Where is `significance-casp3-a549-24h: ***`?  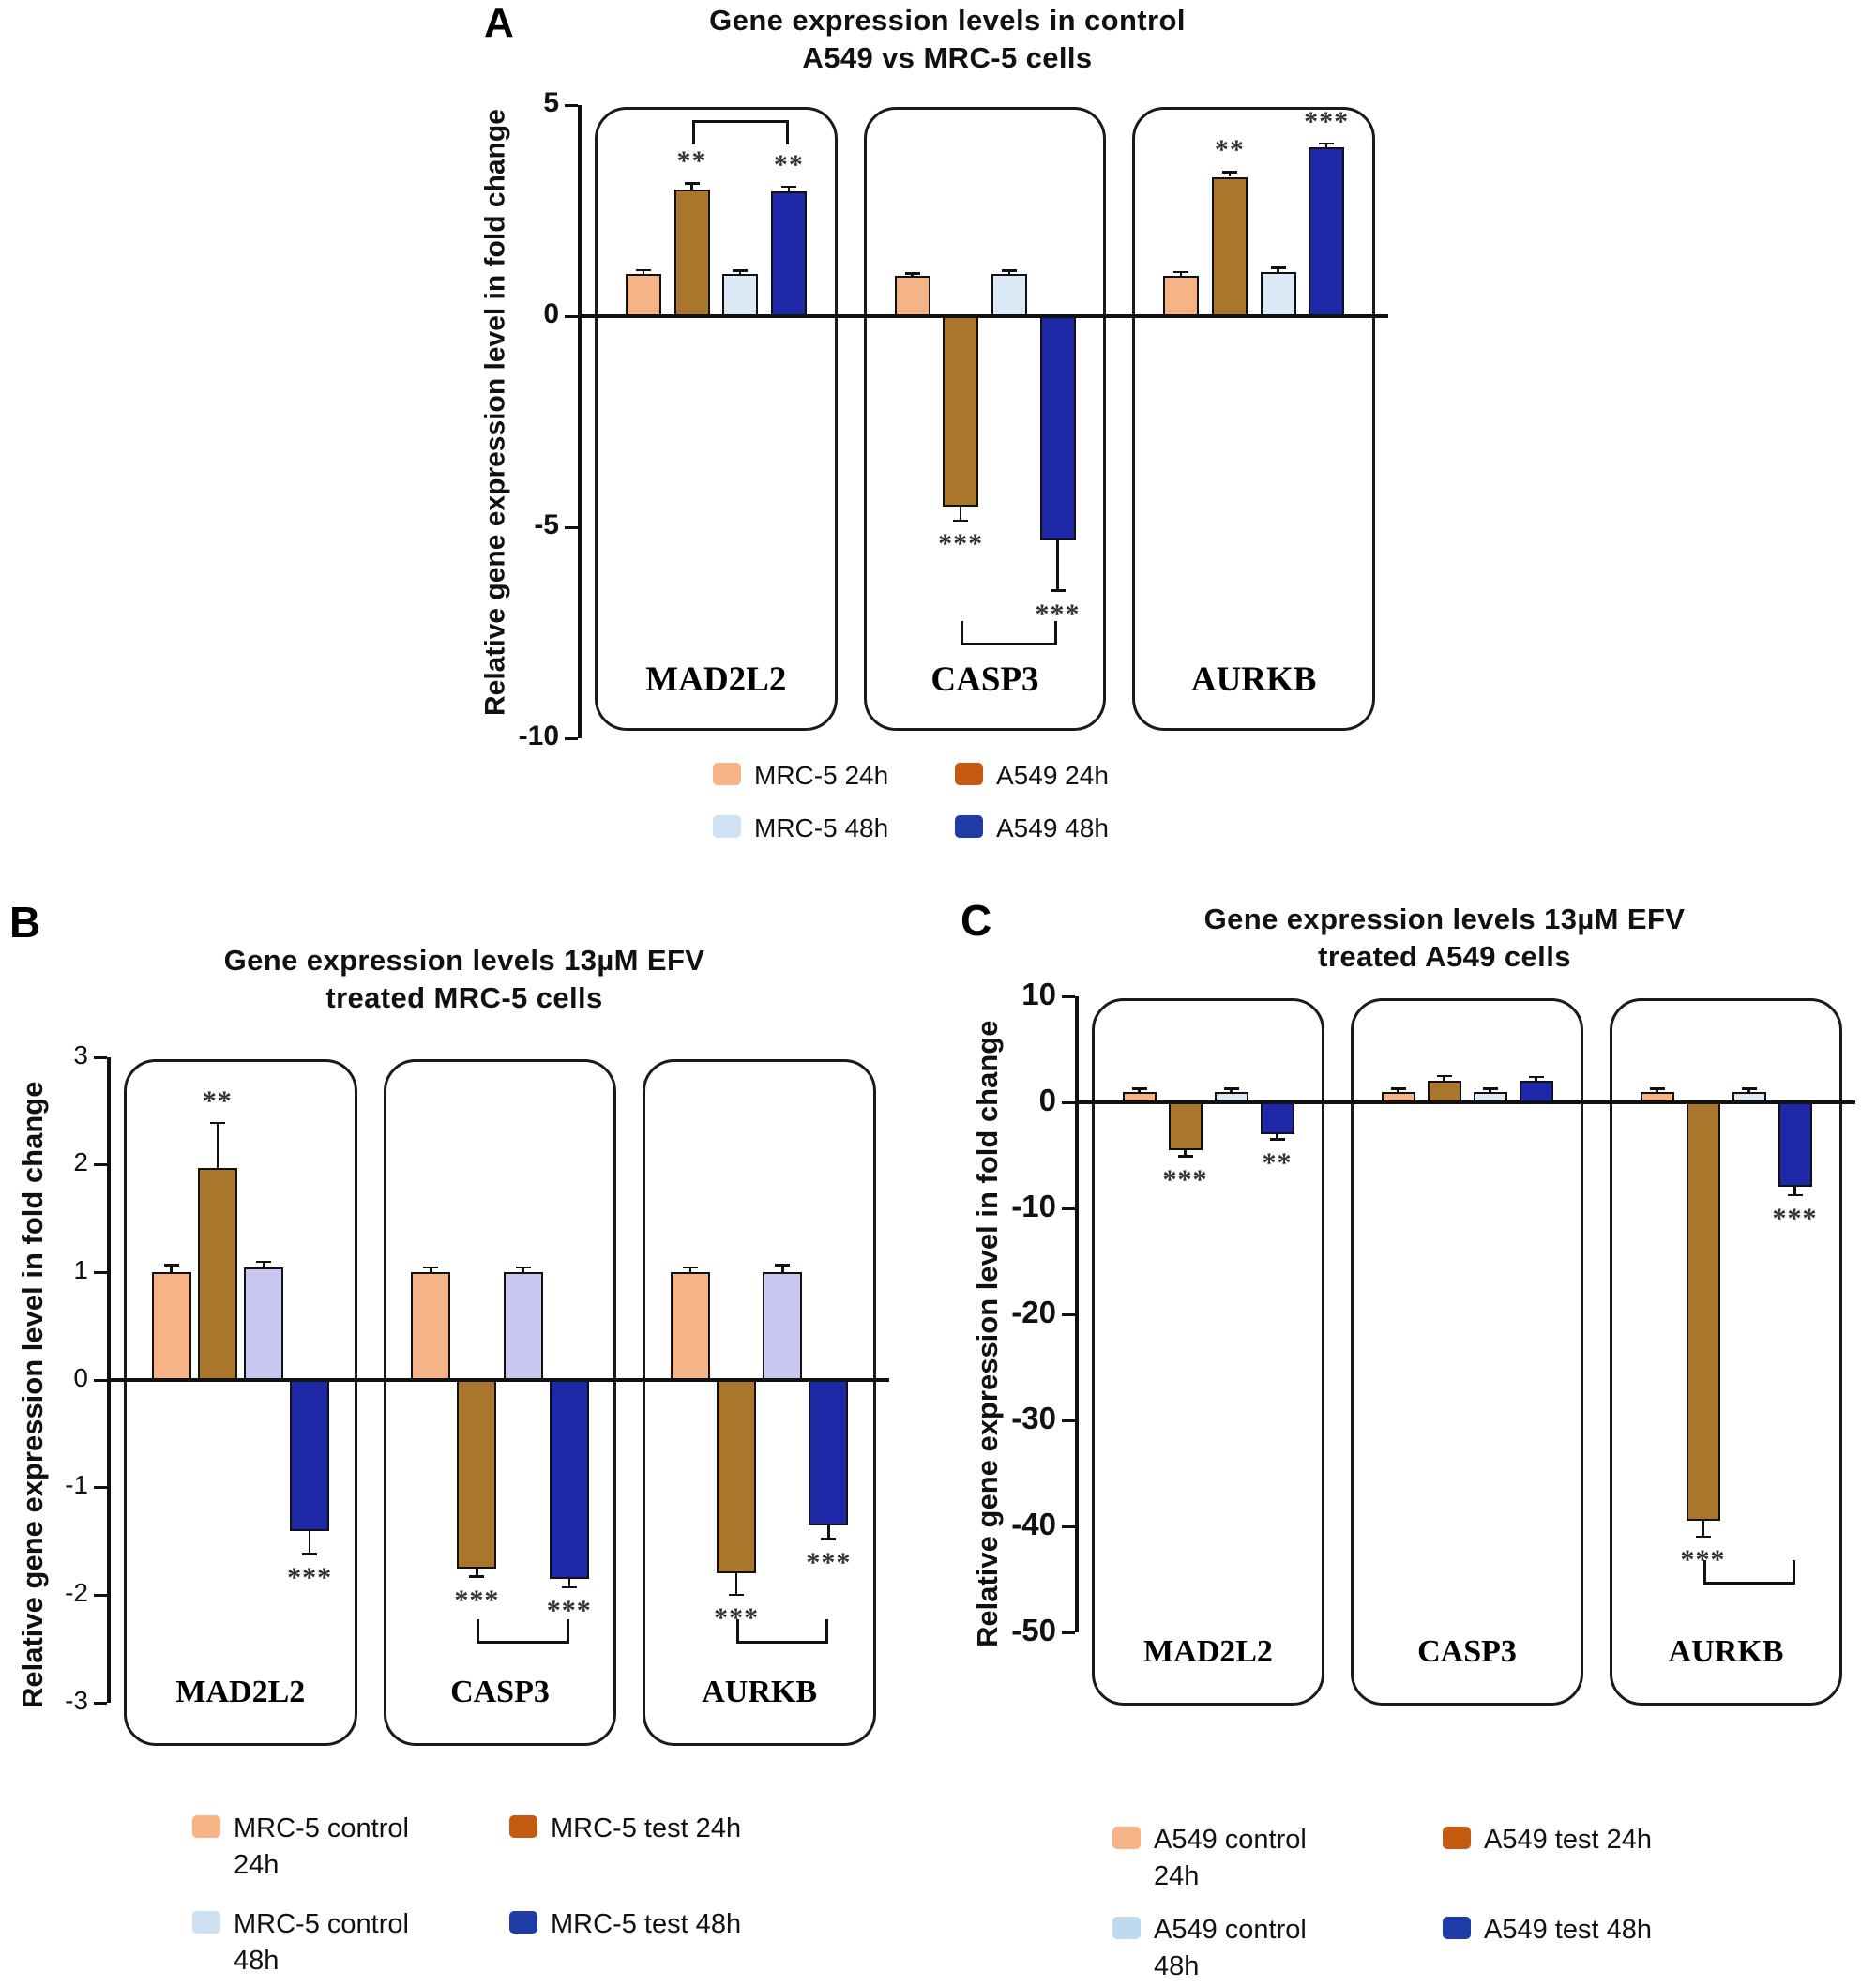
significance-casp3-a549-24h: *** is located at coordinates (961, 544).